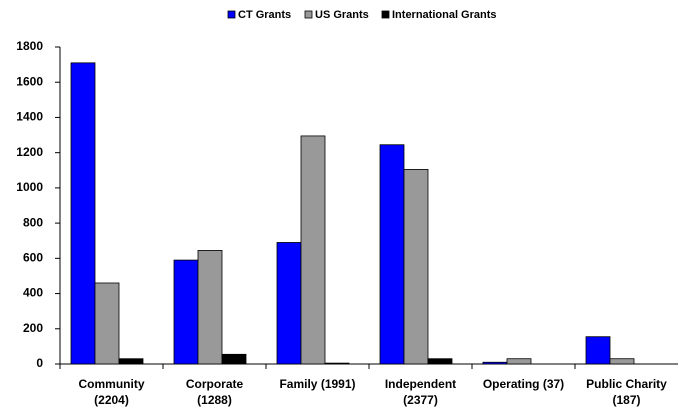 The image size is (684, 411). Describe the element at coordinates (33, 222) in the screenshot. I see `y-tick-label: 800` at that location.